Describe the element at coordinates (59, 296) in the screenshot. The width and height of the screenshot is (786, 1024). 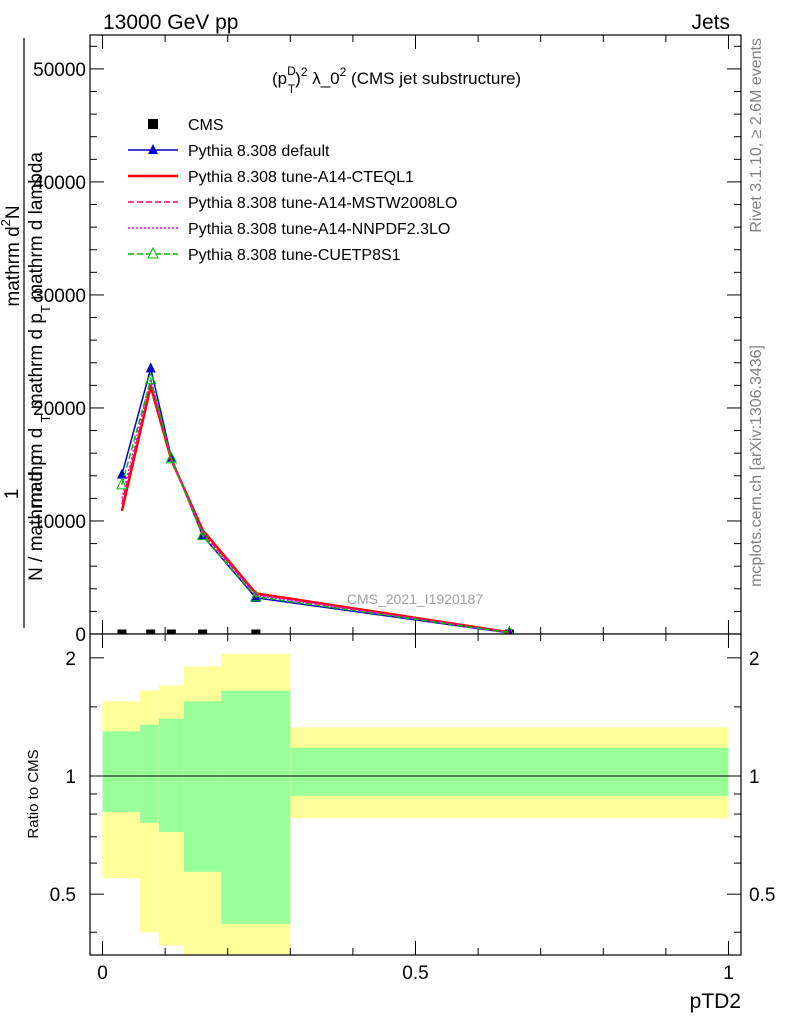
I see `y-tick-label: 30000` at that location.